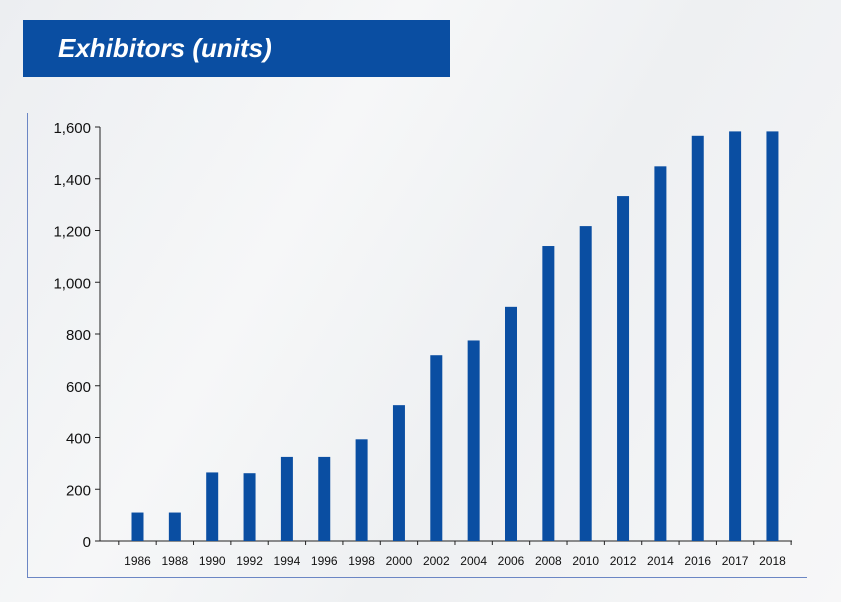  What do you see at coordinates (660, 561) in the screenshot?
I see `x-tick-label: 2014` at bounding box center [660, 561].